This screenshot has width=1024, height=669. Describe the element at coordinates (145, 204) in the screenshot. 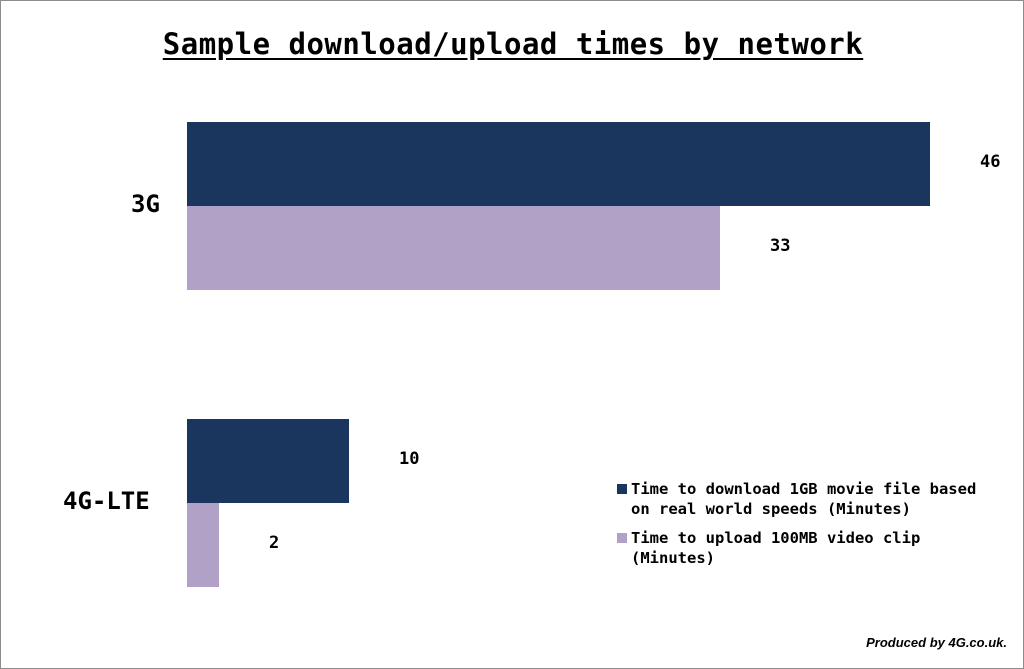

I see `category-label-3g: 3G` at that location.